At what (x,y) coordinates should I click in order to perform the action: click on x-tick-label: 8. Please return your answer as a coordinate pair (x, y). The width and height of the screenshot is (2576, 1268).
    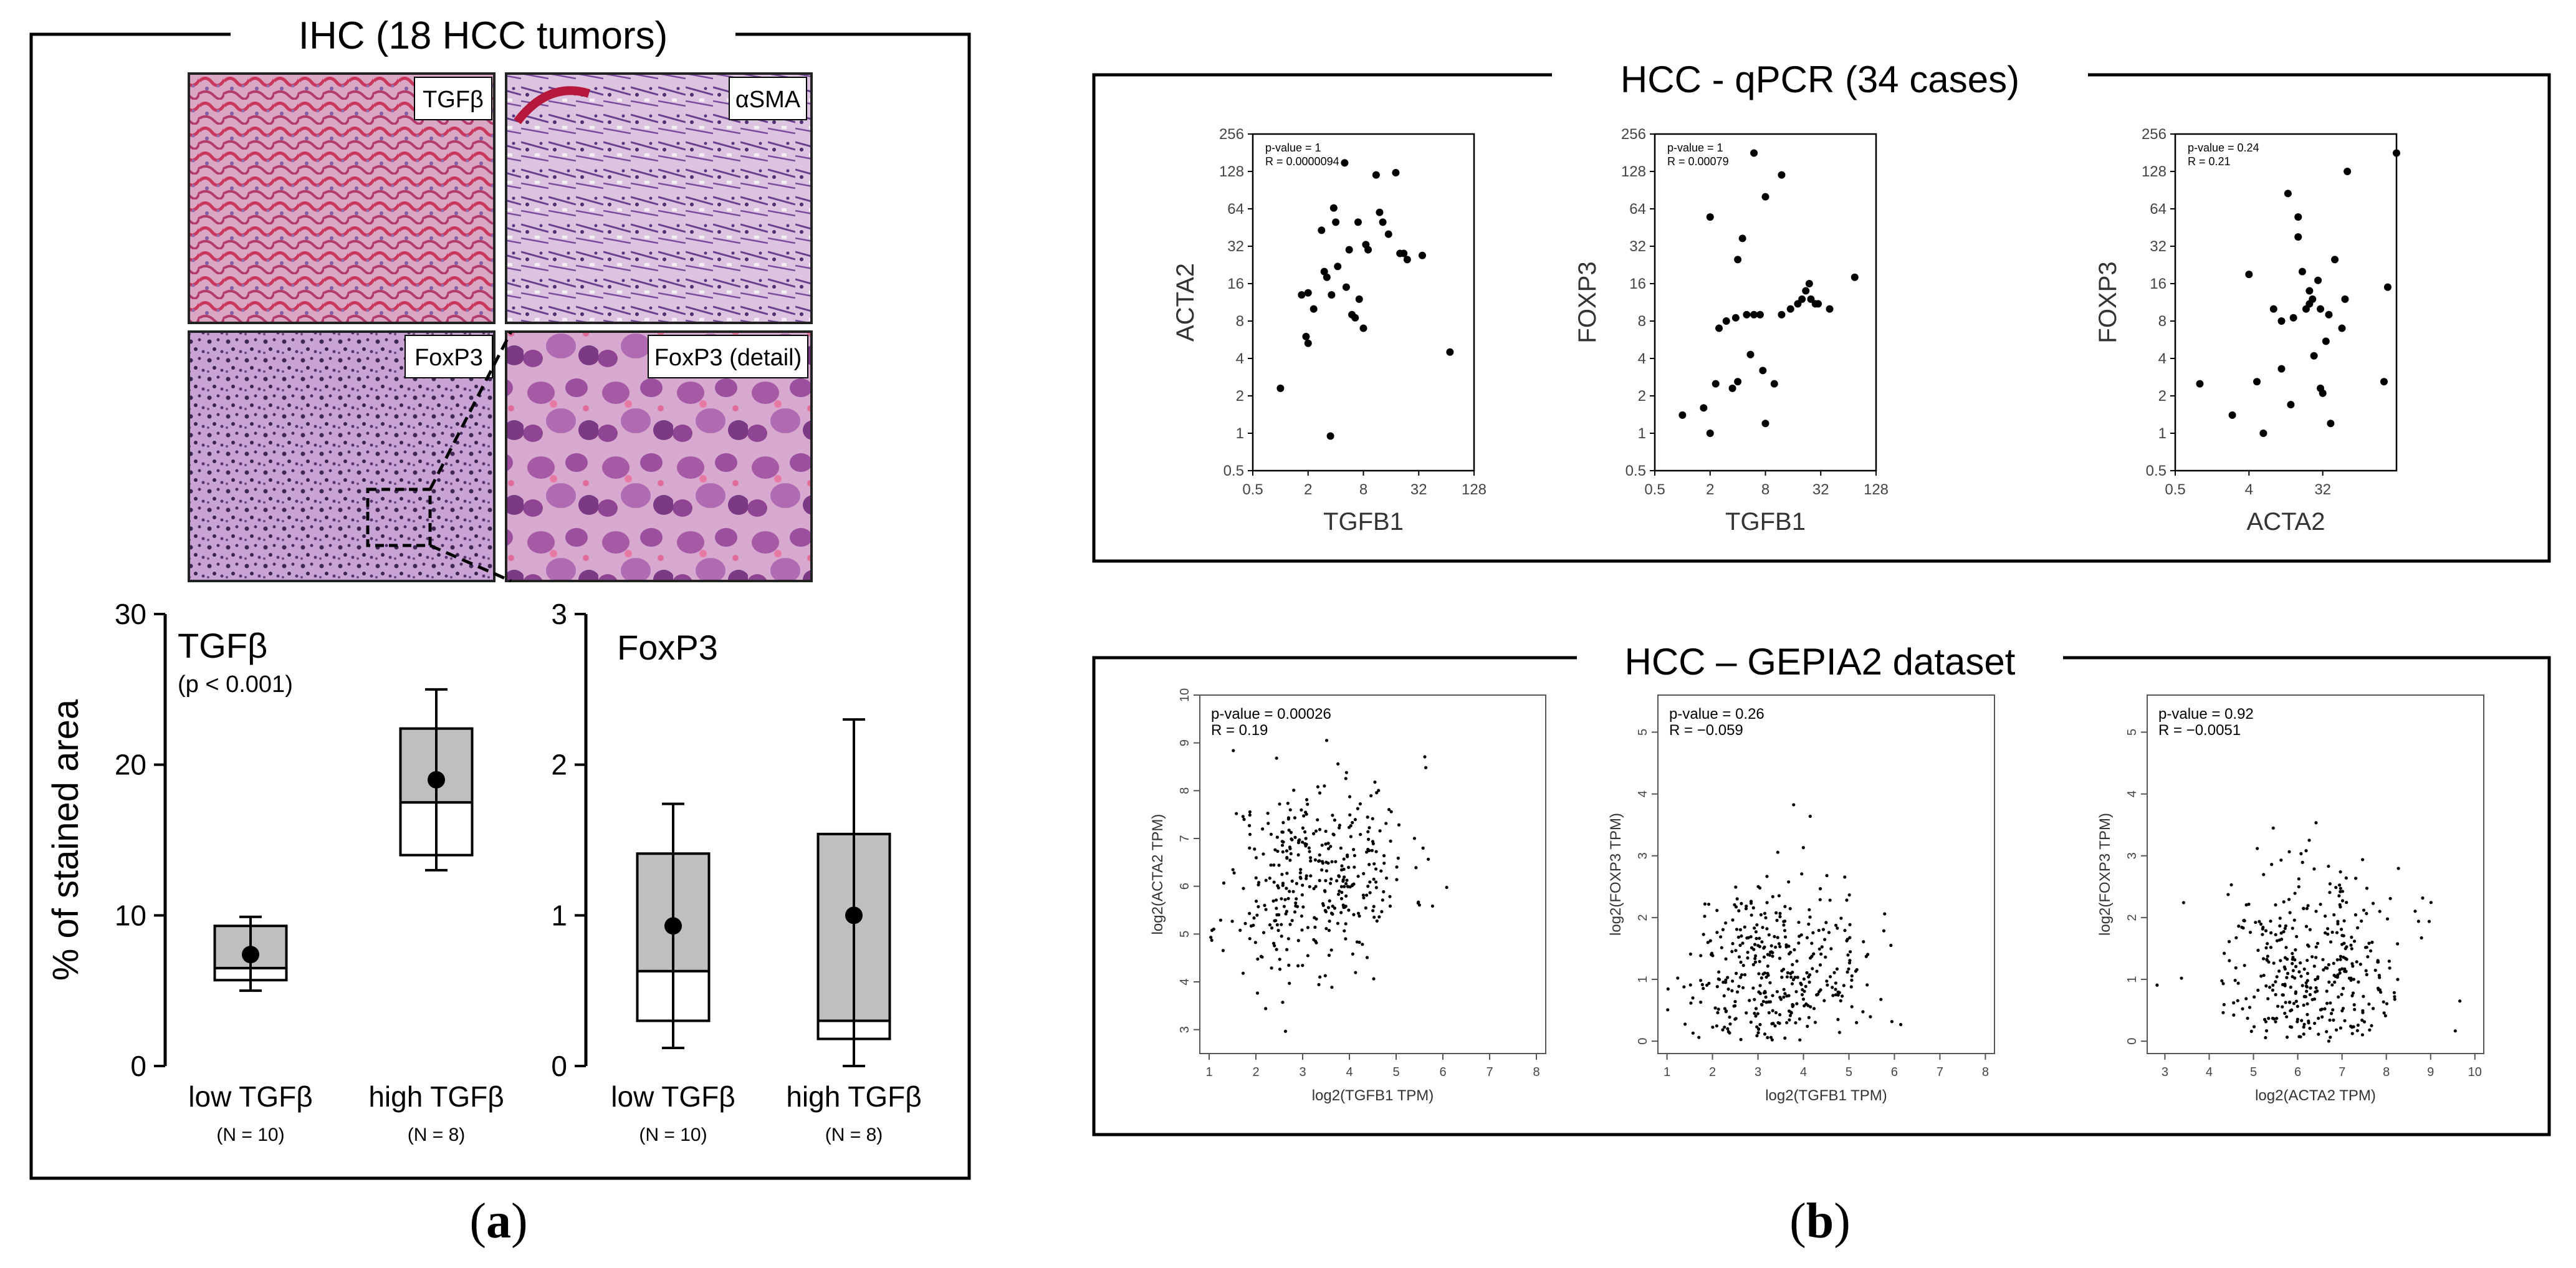
    Looking at the image, I should click on (1765, 489).